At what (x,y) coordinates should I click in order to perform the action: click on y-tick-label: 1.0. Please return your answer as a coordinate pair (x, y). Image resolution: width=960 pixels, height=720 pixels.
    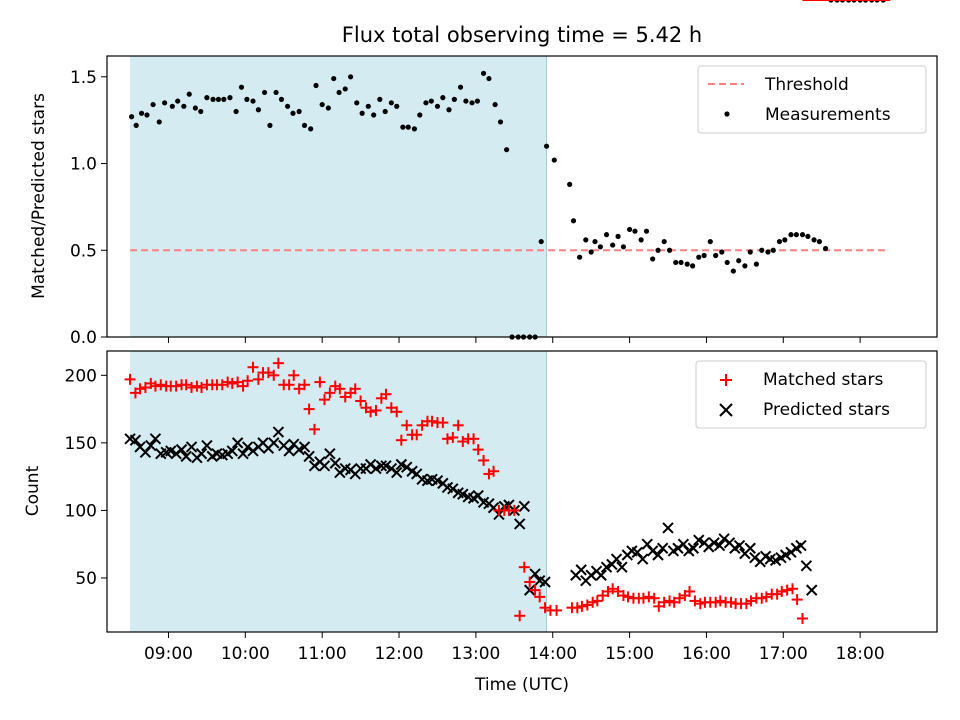
    Looking at the image, I should click on (83, 165).